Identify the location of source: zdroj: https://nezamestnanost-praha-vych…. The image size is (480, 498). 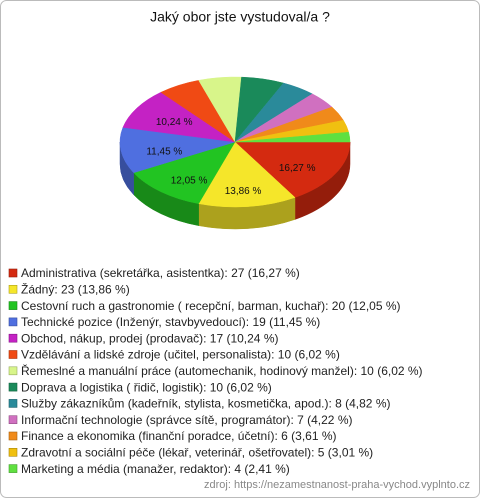
(337, 485).